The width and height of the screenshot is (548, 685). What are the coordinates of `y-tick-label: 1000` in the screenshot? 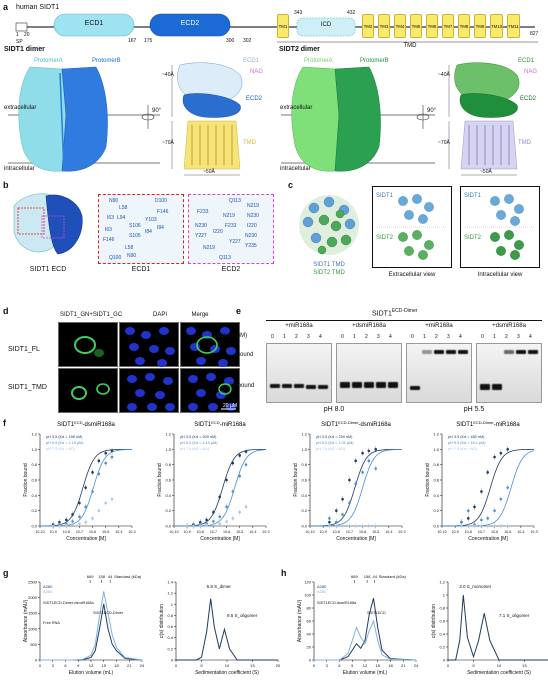 It's located at (33, 628).